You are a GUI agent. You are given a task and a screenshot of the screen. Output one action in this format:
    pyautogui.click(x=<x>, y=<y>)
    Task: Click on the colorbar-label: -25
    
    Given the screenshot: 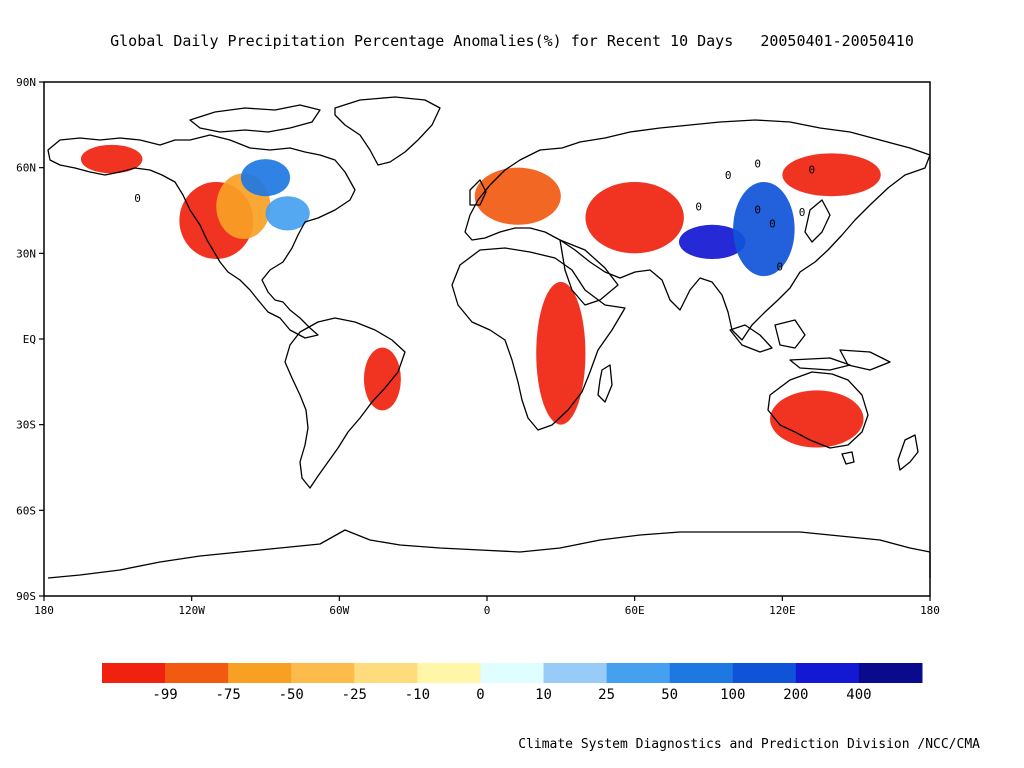 What is the action you would take?
    pyautogui.click(x=354, y=695)
    